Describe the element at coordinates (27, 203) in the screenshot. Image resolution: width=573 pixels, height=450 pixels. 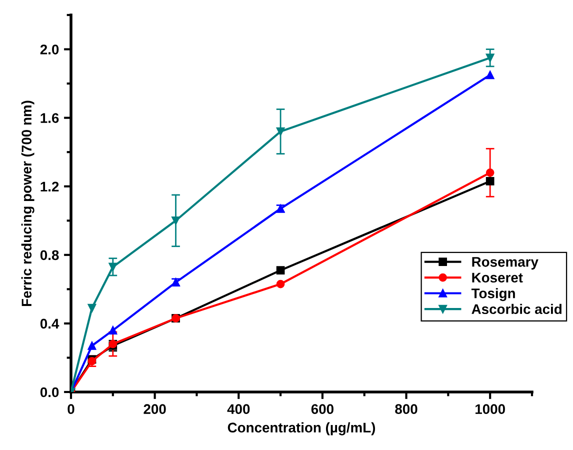
I see `y-axis-title: Ferric reducing power (700 nm)` at that location.